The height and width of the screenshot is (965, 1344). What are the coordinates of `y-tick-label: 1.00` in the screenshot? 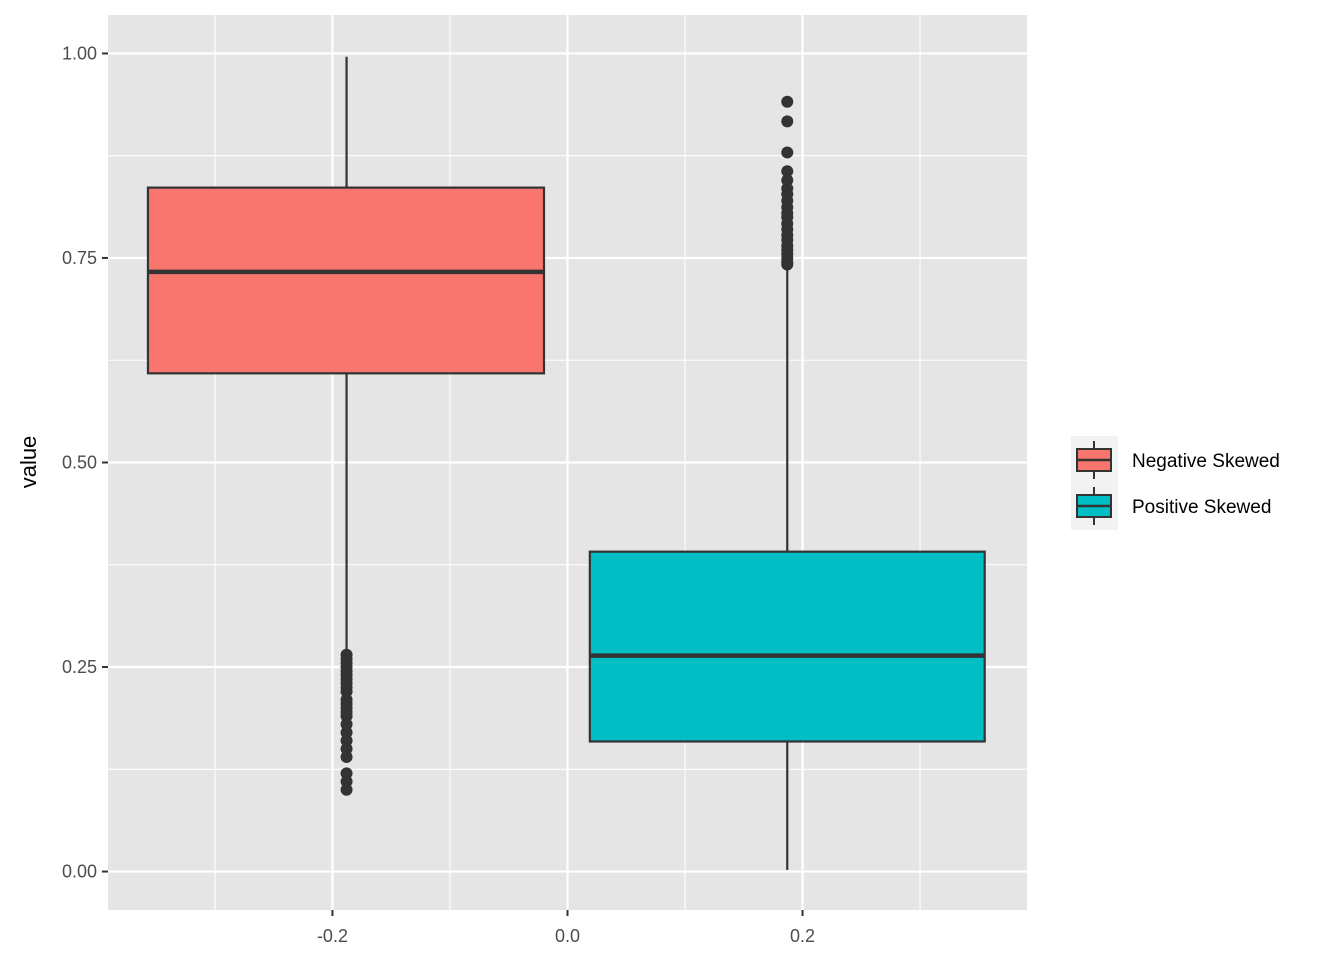 It's located at (79, 53).